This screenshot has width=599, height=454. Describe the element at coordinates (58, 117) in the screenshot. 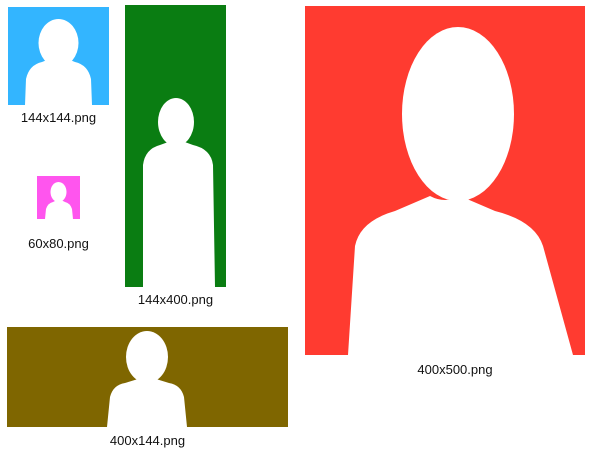

I see `caption-144x144: 144x144.png` at that location.